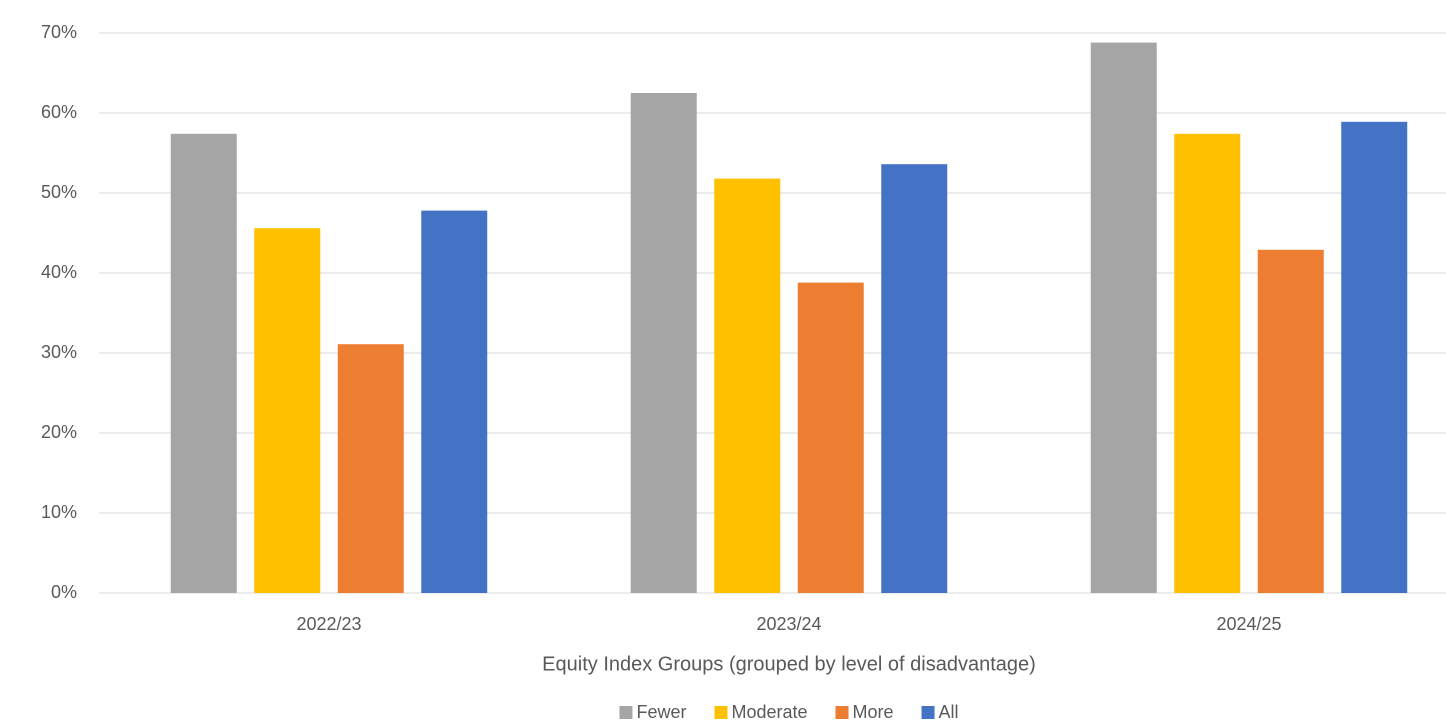 The height and width of the screenshot is (722, 1446). I want to click on x-tick-label: 2024/25, so click(1248, 624).